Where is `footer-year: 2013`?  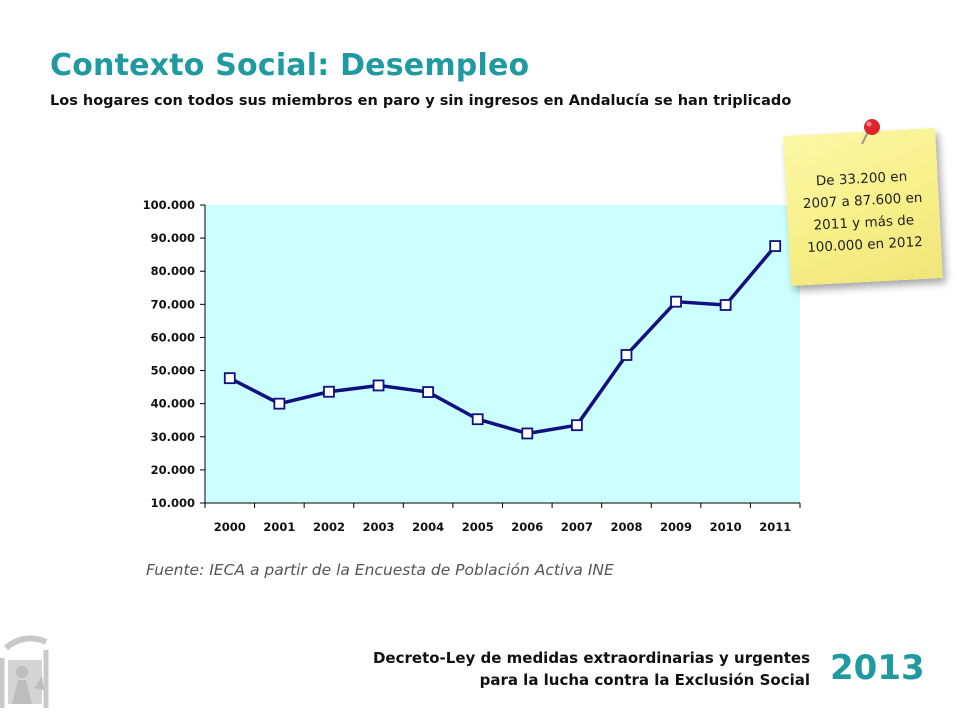 footer-year: 2013 is located at coordinates (877, 668).